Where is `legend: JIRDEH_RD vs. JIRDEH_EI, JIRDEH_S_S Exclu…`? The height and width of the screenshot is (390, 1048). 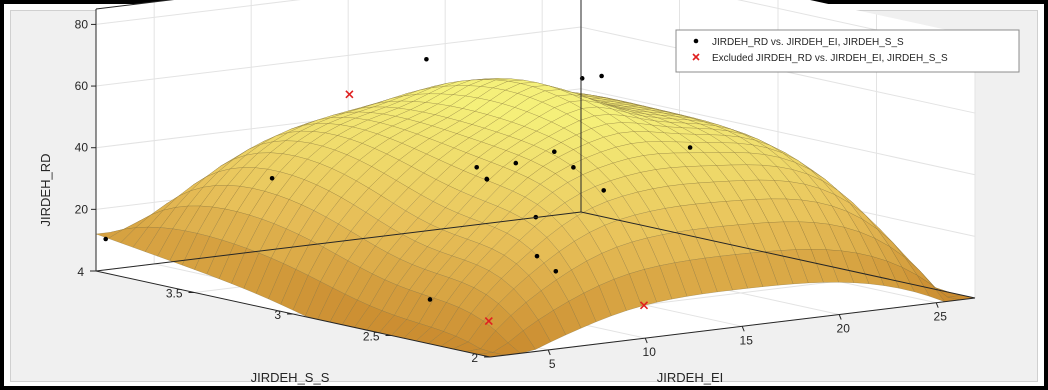
legend: JIRDEH_RD vs. JIRDEH_EI, JIRDEH_S_S Exclu… is located at coordinates (847, 51).